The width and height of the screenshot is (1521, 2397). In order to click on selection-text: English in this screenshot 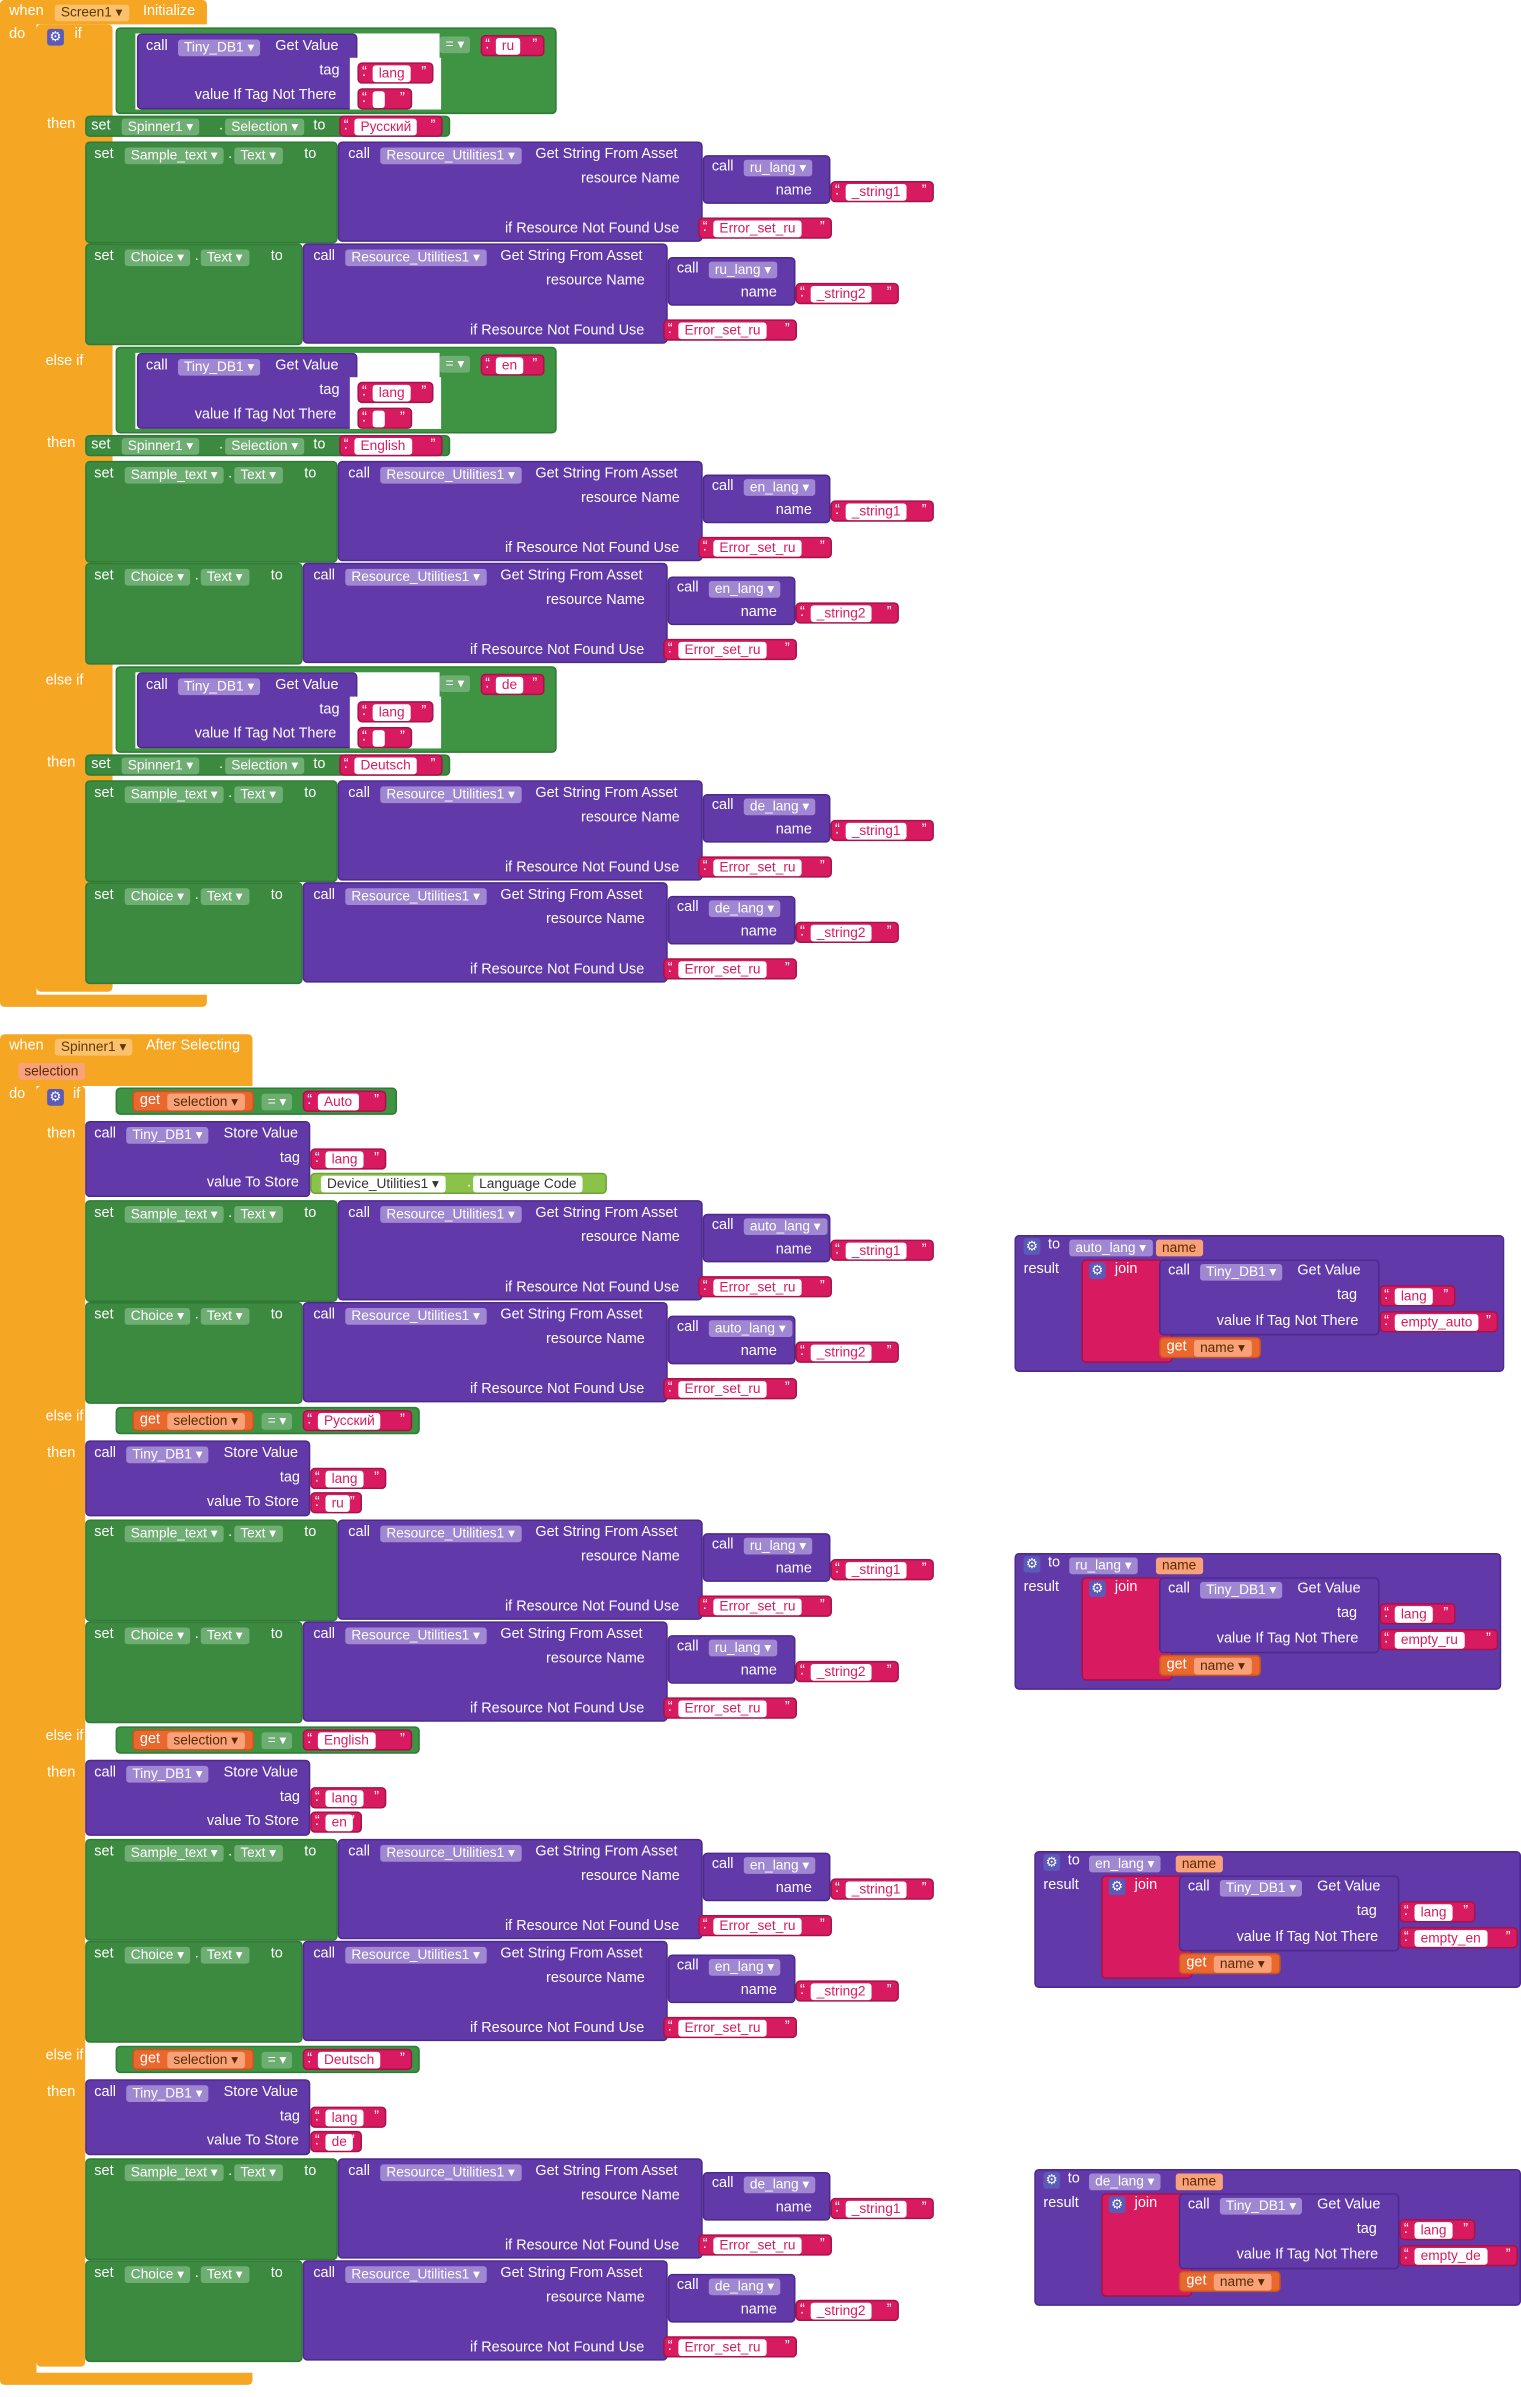, I will do `click(383, 446)`.